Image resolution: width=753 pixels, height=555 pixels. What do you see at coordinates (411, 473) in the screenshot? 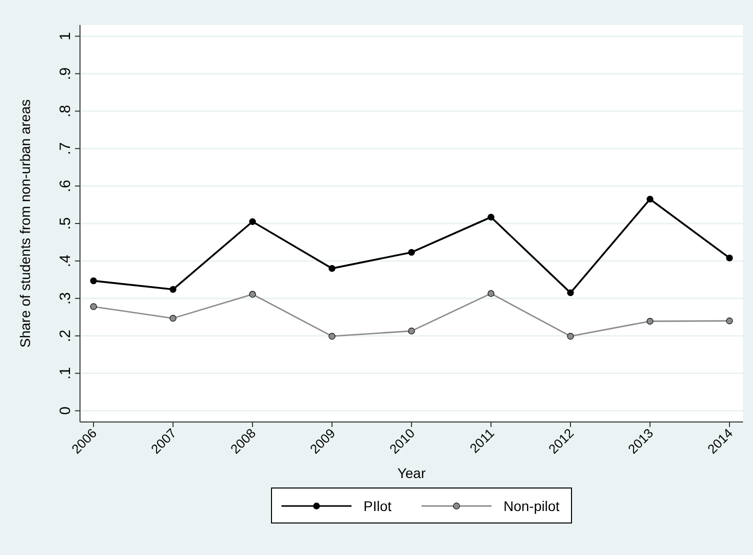
I see `x-axis-title: Year` at bounding box center [411, 473].